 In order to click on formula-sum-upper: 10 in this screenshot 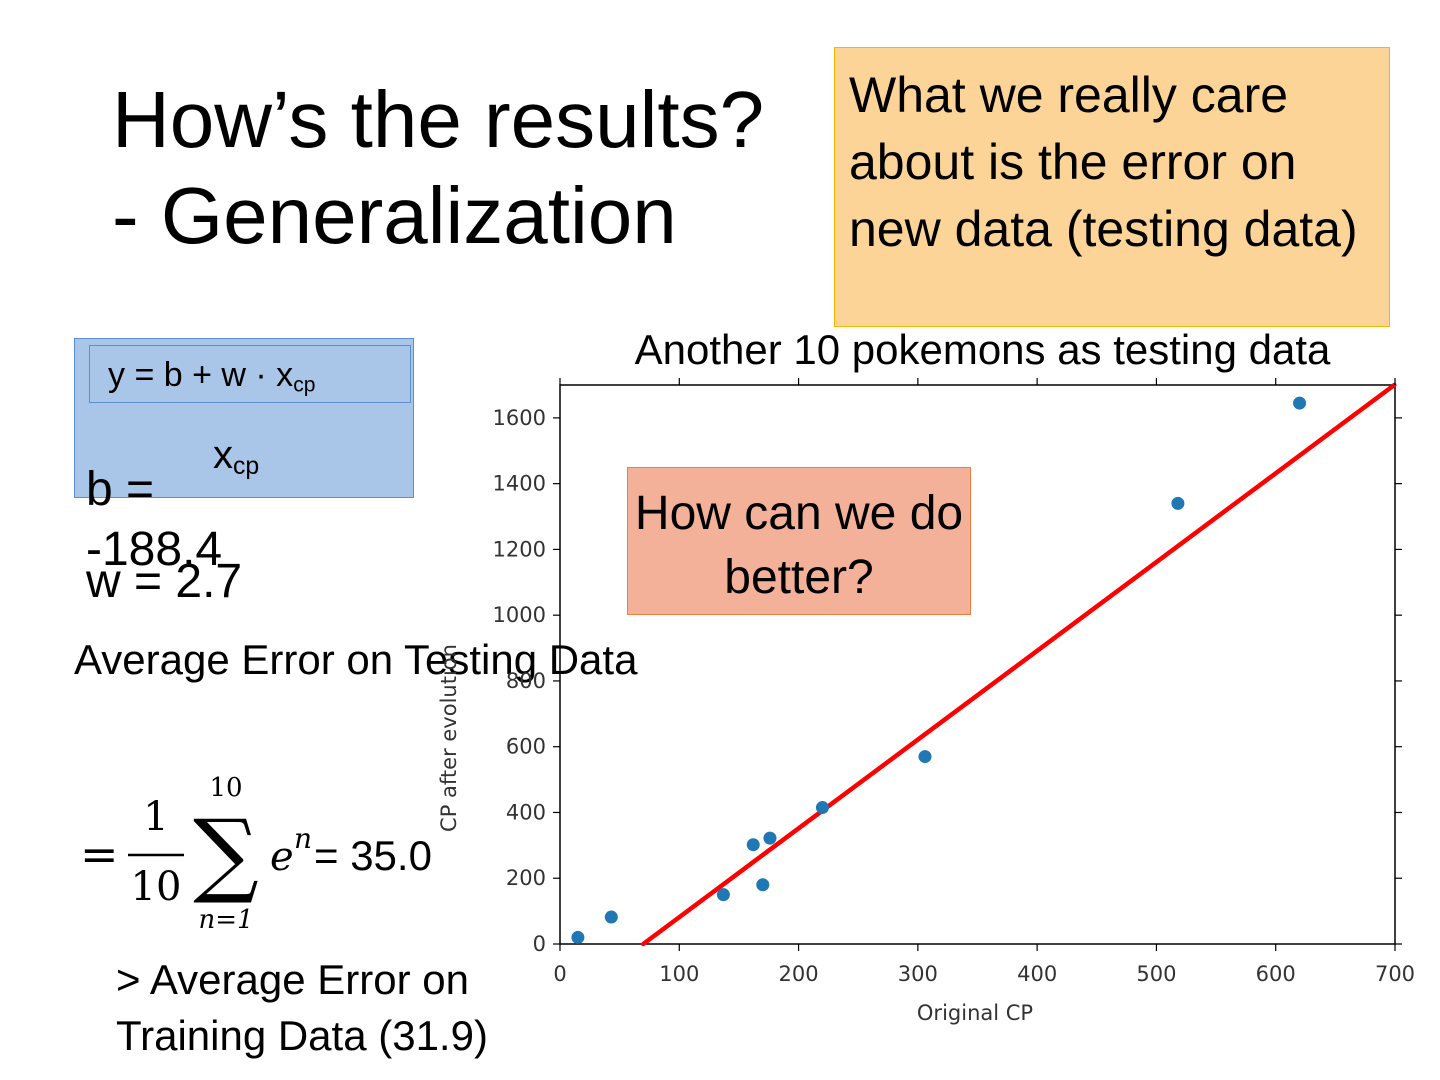, I will do `click(225, 788)`.